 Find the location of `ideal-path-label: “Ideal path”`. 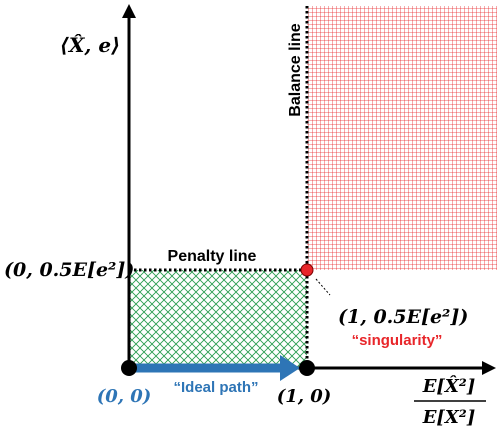

ideal-path-label: “Ideal path” is located at coordinates (215, 387).